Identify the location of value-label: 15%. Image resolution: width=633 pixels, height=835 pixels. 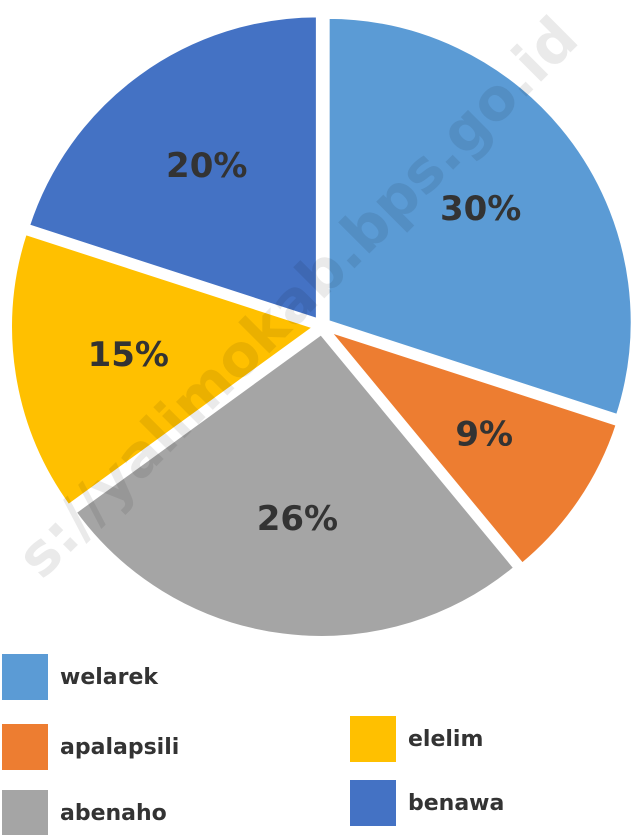
(128, 355).